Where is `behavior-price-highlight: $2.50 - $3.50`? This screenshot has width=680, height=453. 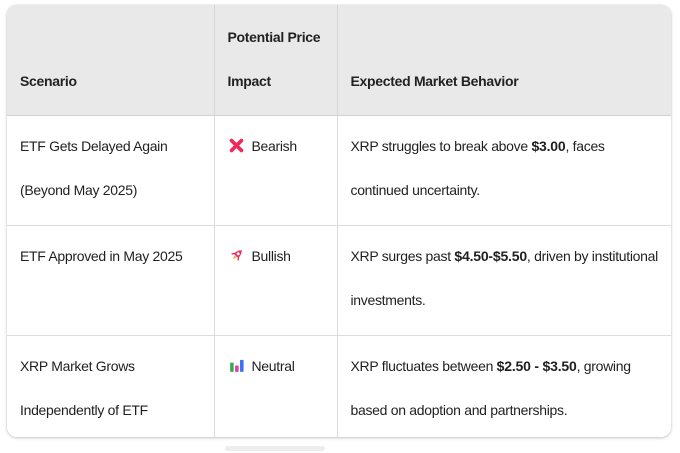
behavior-price-highlight: $2.50 - $3.50 is located at coordinates (536, 366).